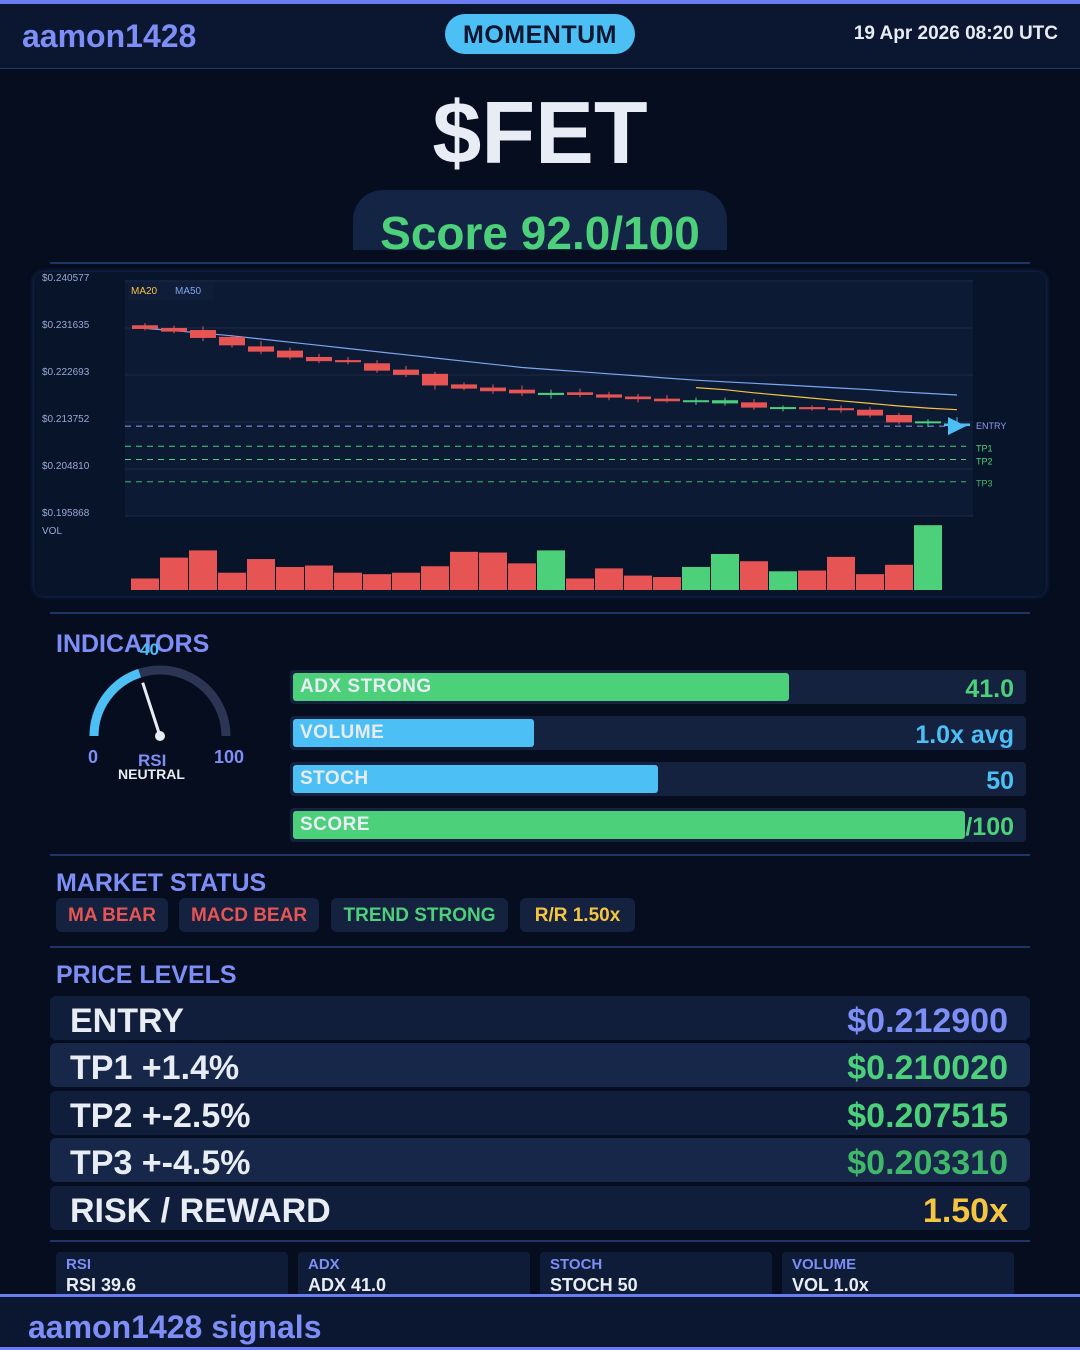  What do you see at coordinates (324, 1264) in the screenshot?
I see `stat-title: ADX` at bounding box center [324, 1264].